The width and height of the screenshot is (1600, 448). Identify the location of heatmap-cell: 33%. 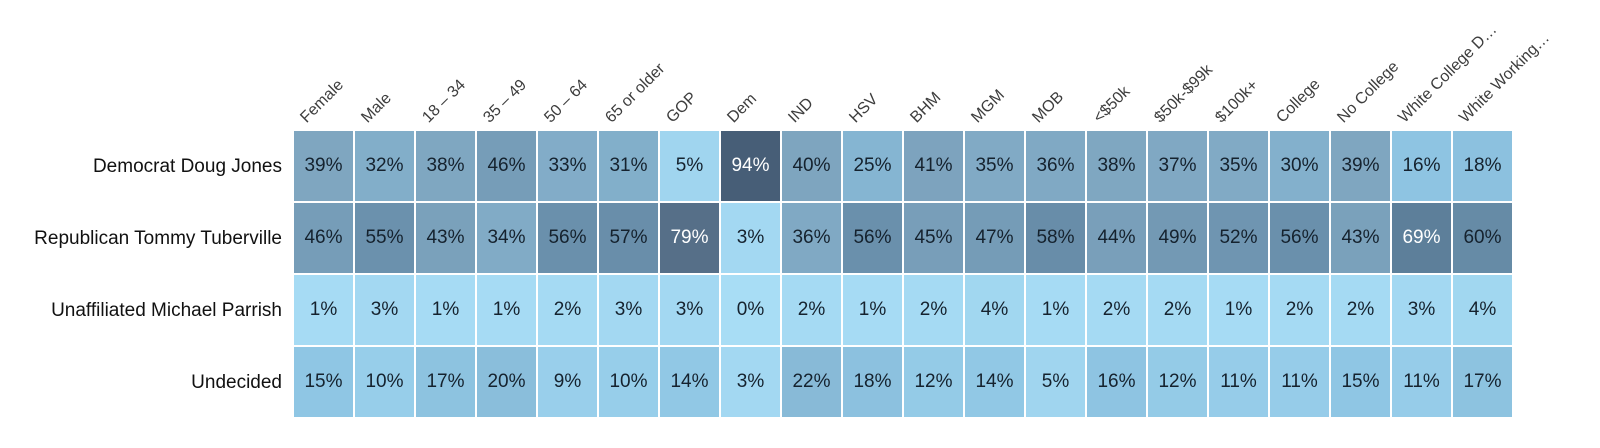
(567, 166).